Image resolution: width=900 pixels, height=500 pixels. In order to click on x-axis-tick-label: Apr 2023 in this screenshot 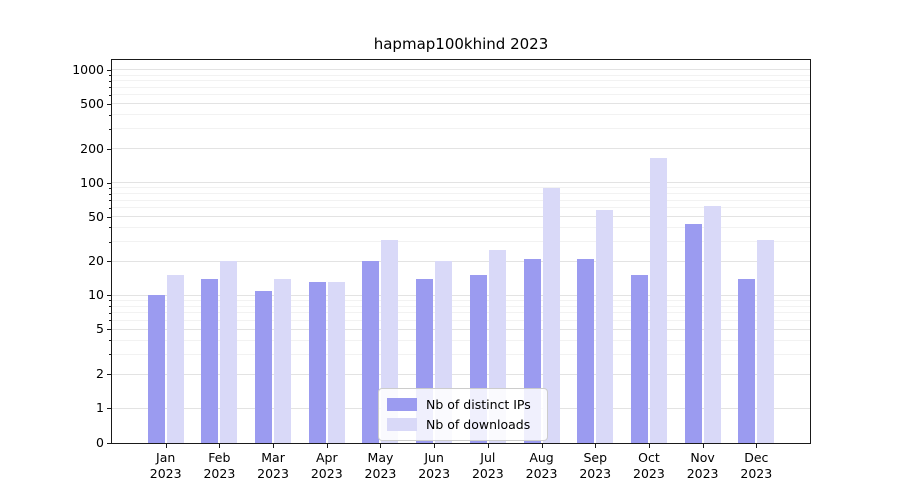, I will do `click(326, 465)`.